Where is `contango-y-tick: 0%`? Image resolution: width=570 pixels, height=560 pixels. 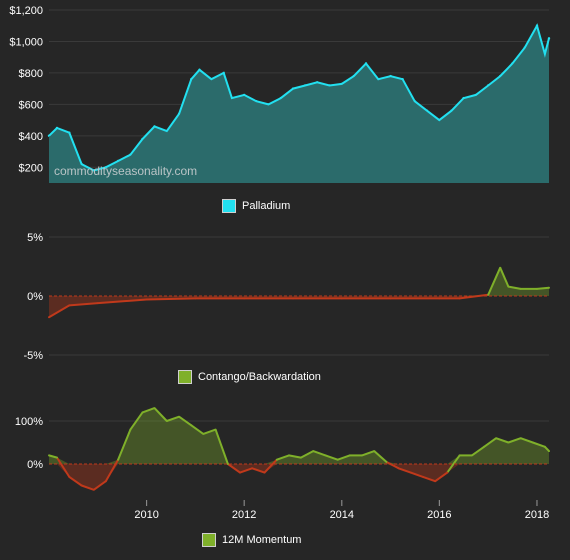
contango-y-tick: 0% is located at coordinates (35, 297).